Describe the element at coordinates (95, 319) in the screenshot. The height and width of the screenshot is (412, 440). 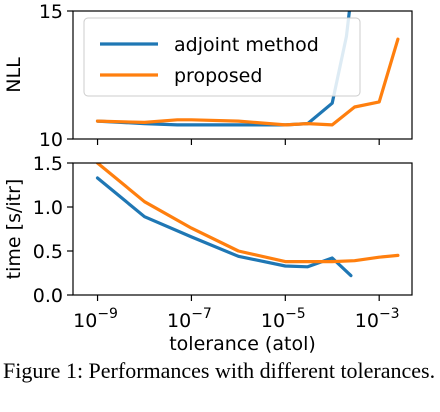
I see `xtick-label: 10⁻⁹` at that location.